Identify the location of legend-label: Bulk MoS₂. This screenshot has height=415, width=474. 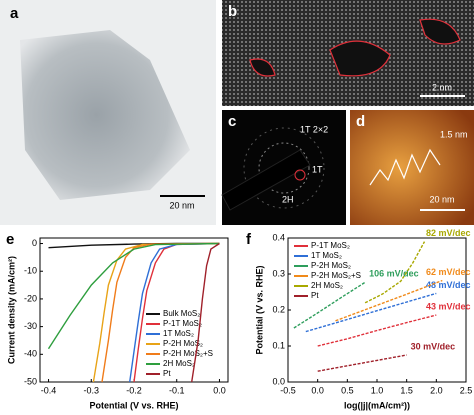
(181, 313).